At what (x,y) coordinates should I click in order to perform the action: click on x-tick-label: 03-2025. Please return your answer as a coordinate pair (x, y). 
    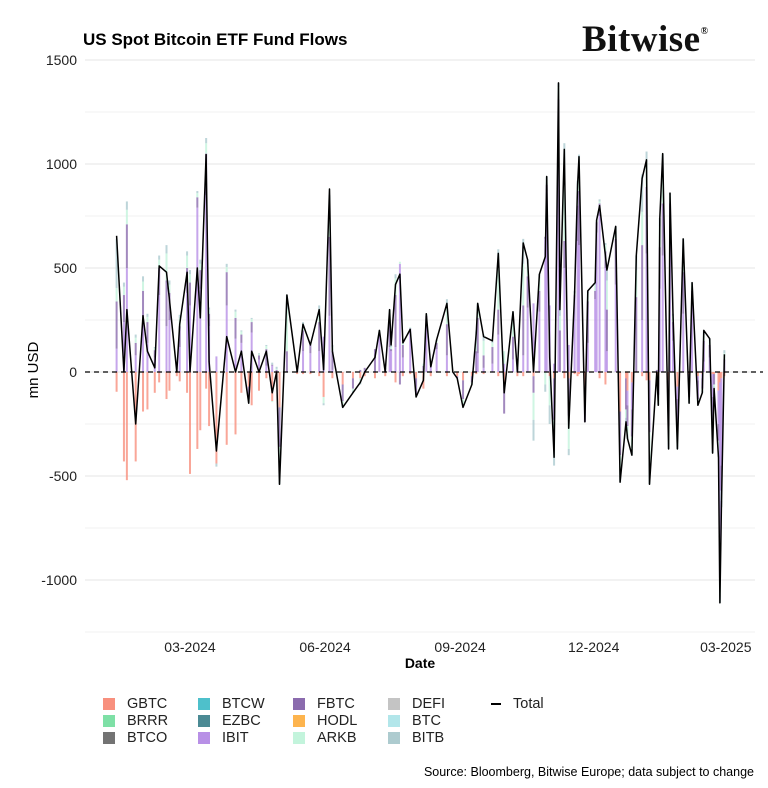
    Looking at the image, I should click on (726, 647).